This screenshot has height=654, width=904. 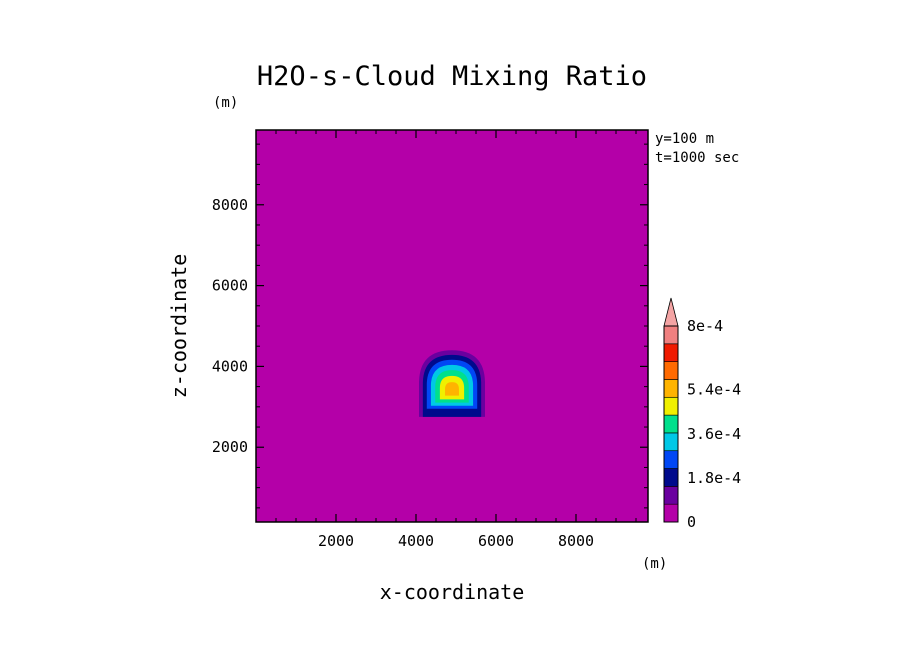 What do you see at coordinates (697, 158) in the screenshot?
I see `annotation-time: t=1000 sec` at bounding box center [697, 158].